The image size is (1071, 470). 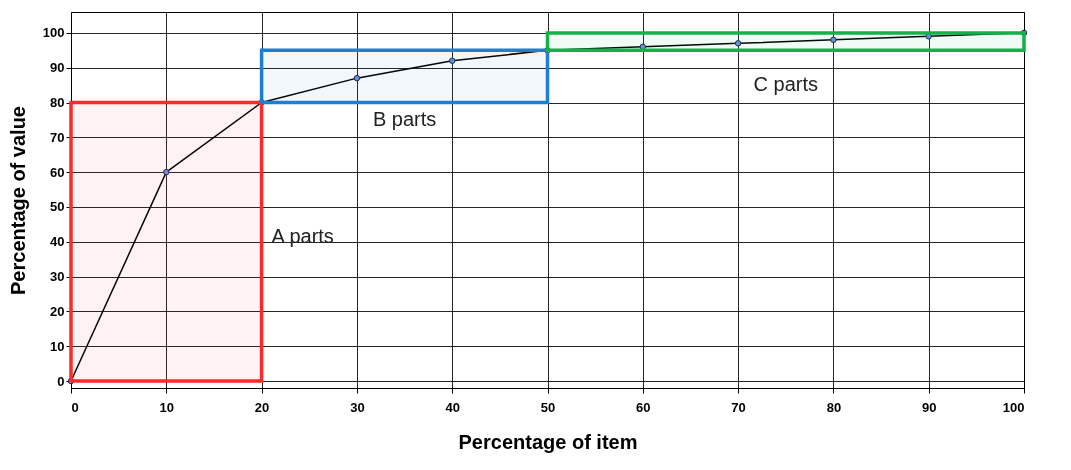 I want to click on x-tick-label: 90, so click(x=929, y=407).